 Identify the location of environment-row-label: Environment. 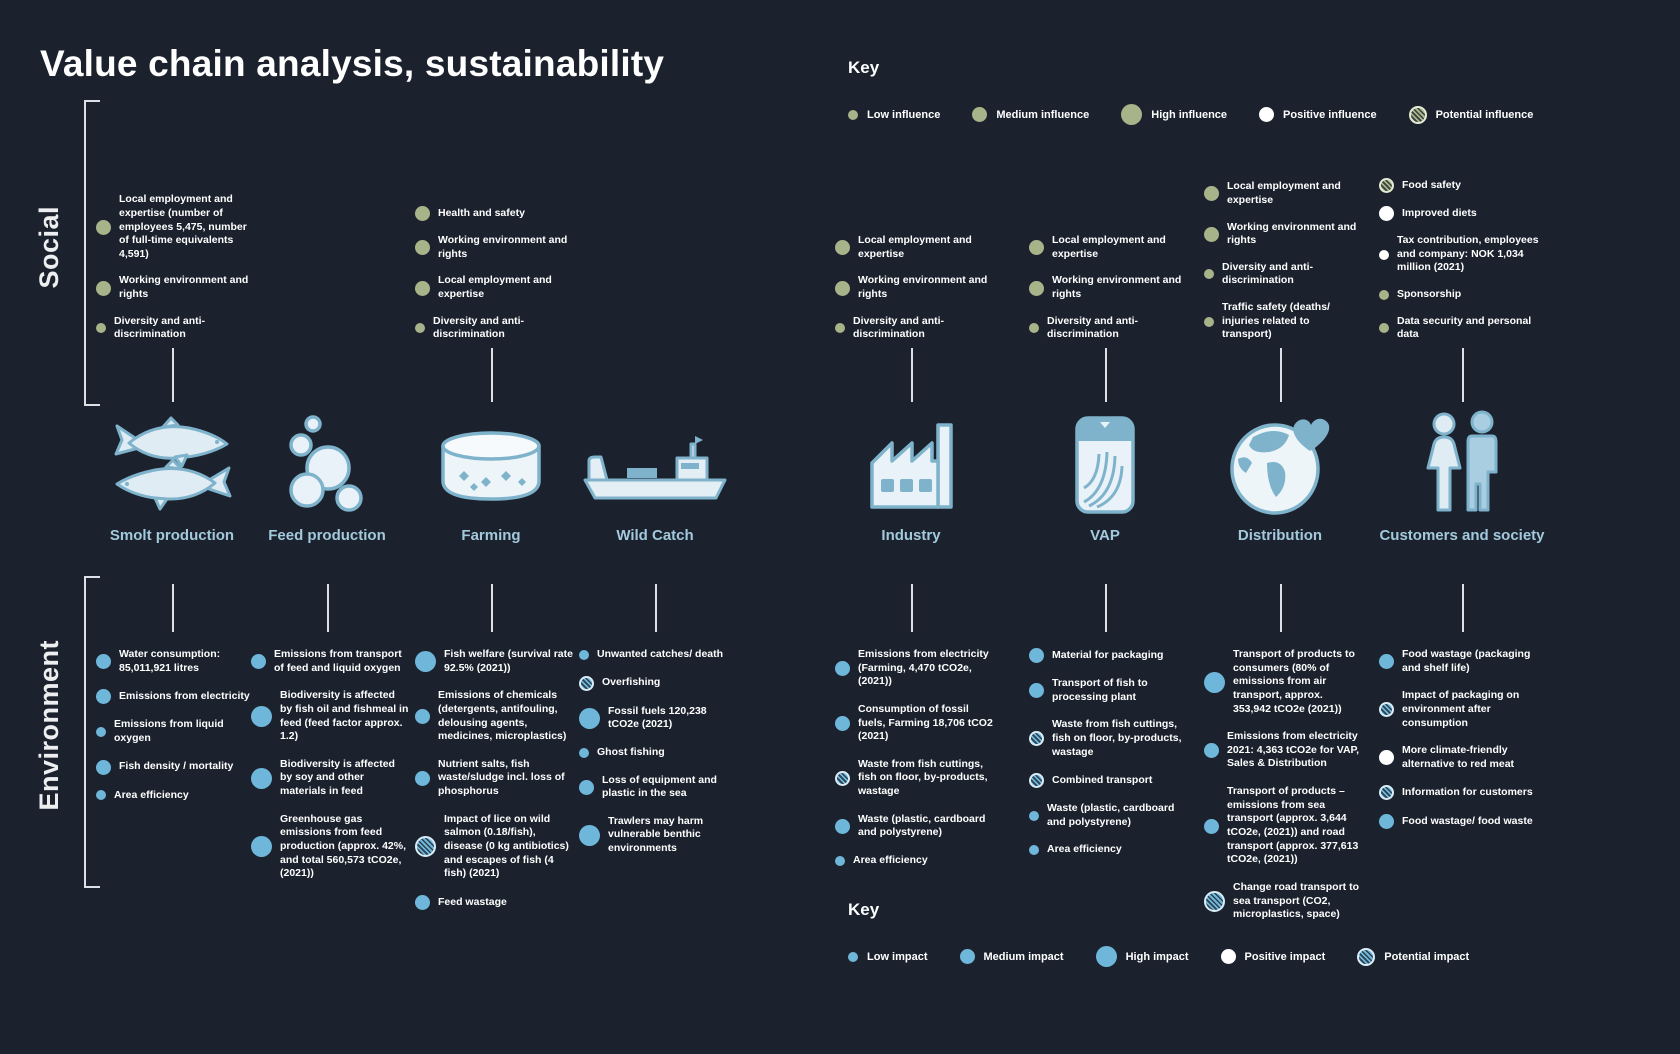
(49, 725).